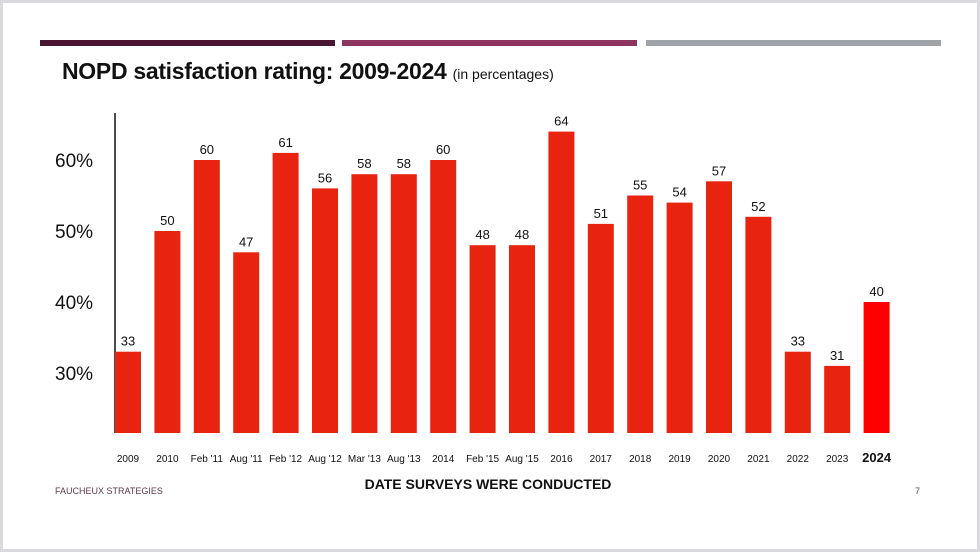 The width and height of the screenshot is (980, 552). Describe the element at coordinates (679, 459) in the screenshot. I see `x-tick-label: 2019` at that location.